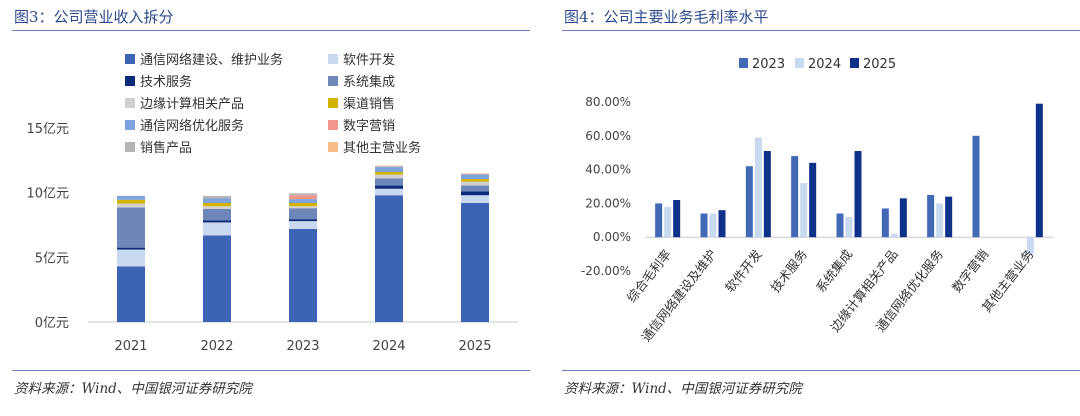 The width and height of the screenshot is (1080, 416). Describe the element at coordinates (94, 17) in the screenshot. I see `figure-title: 图3：公司营业收入拆分` at that location.